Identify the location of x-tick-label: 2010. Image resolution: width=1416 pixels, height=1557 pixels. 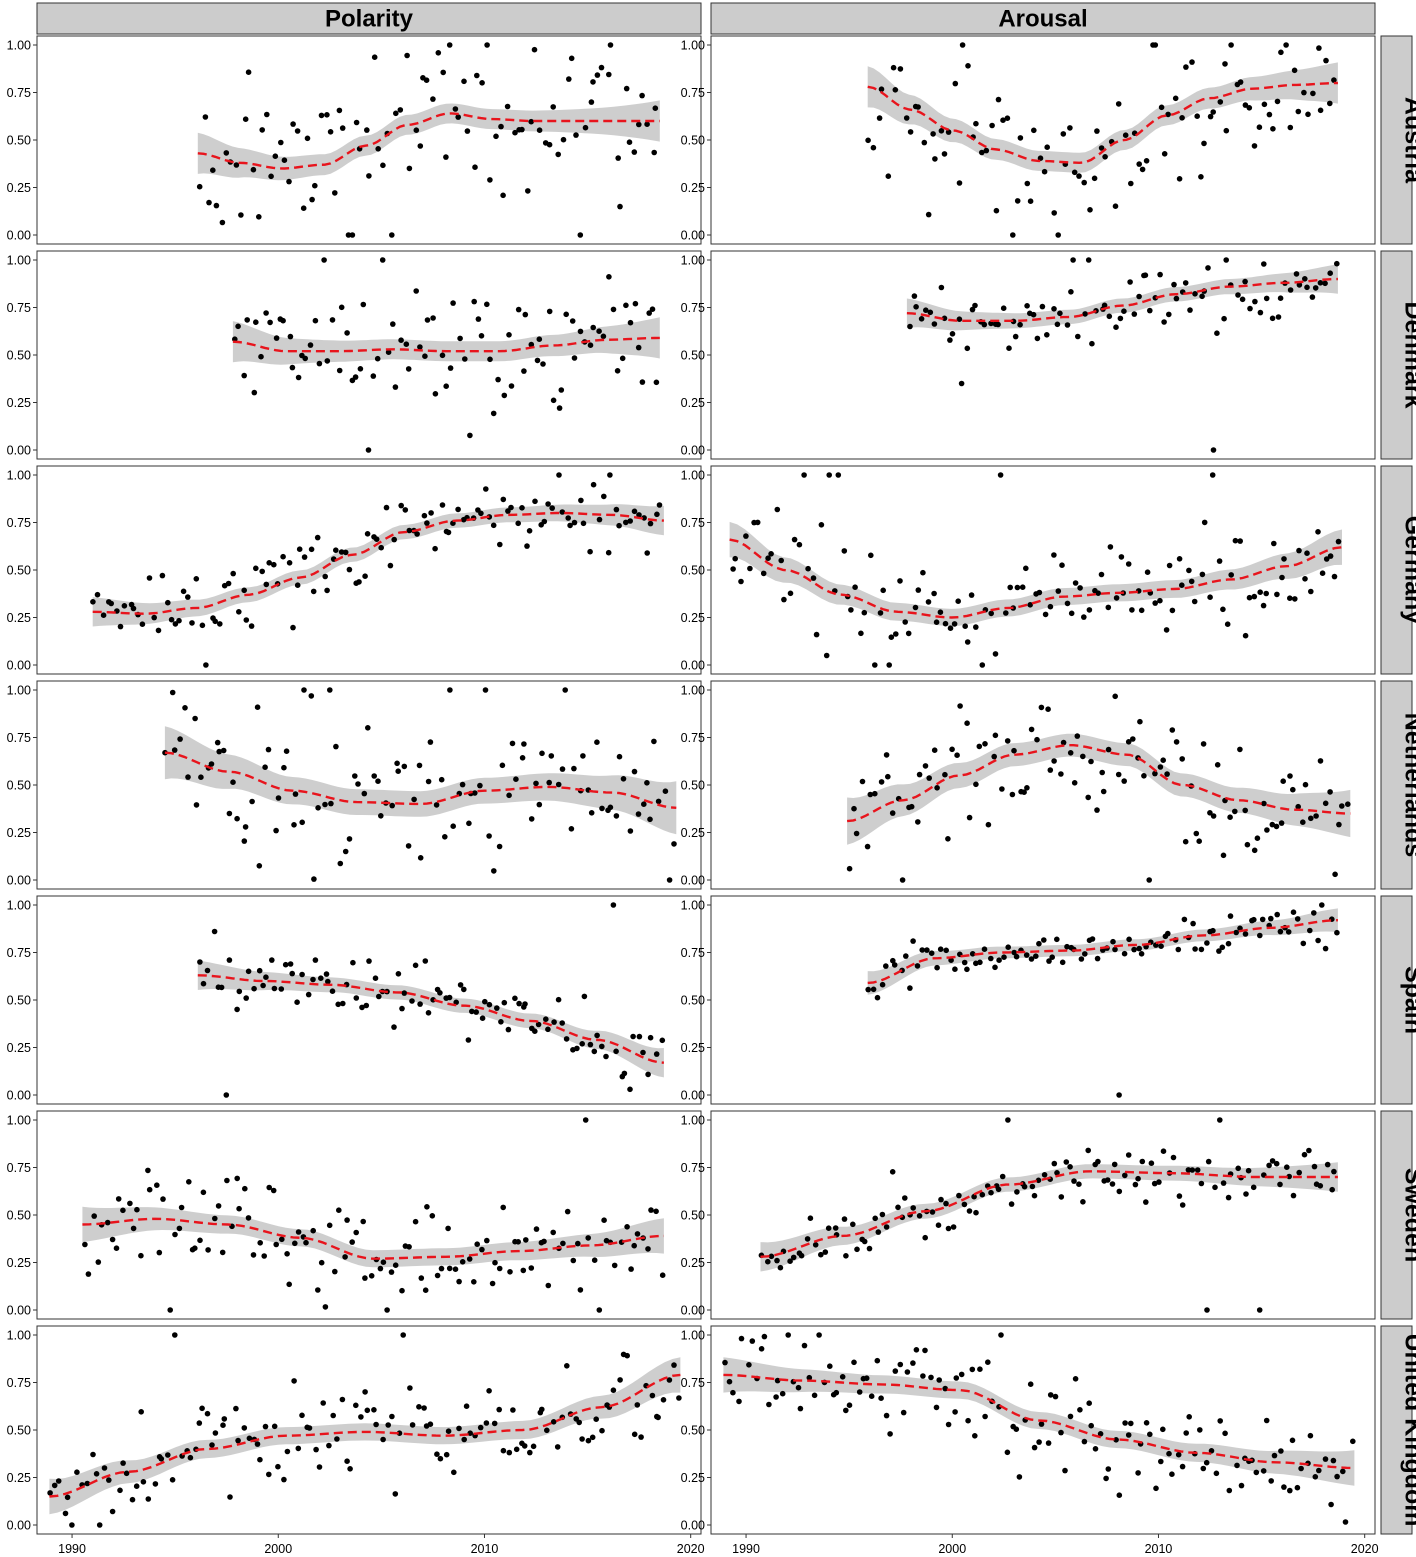
(485, 1549).